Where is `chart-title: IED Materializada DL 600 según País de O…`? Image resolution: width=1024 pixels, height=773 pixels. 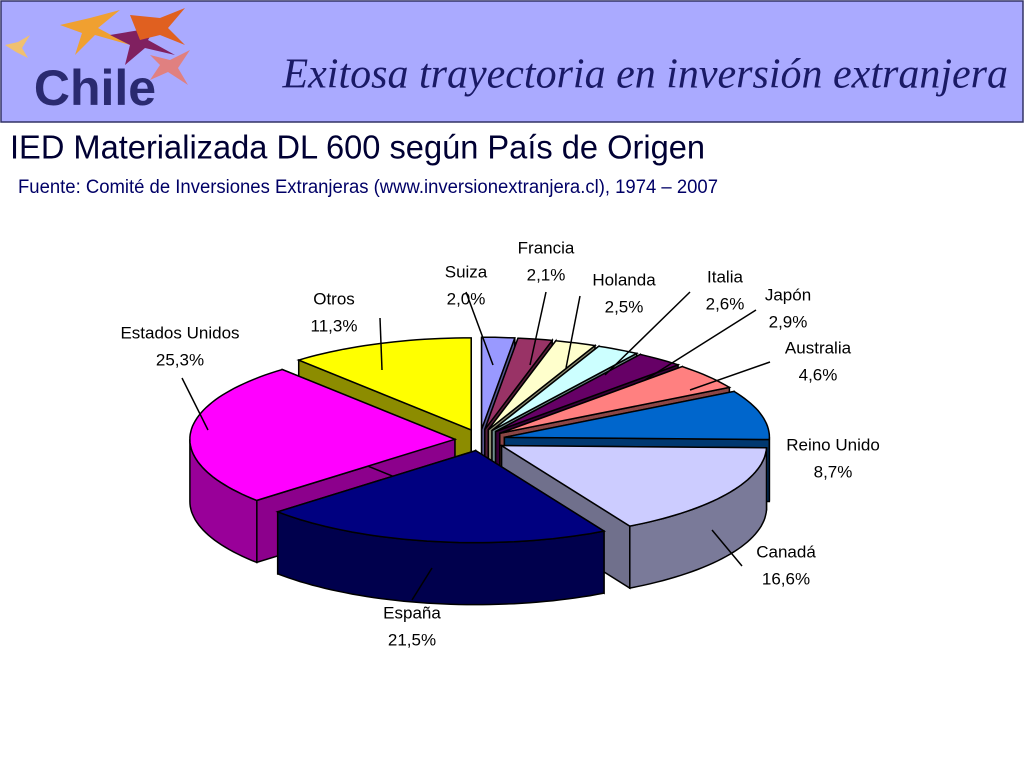
chart-title: IED Materializada DL 600 según País de O… is located at coordinates (357, 147).